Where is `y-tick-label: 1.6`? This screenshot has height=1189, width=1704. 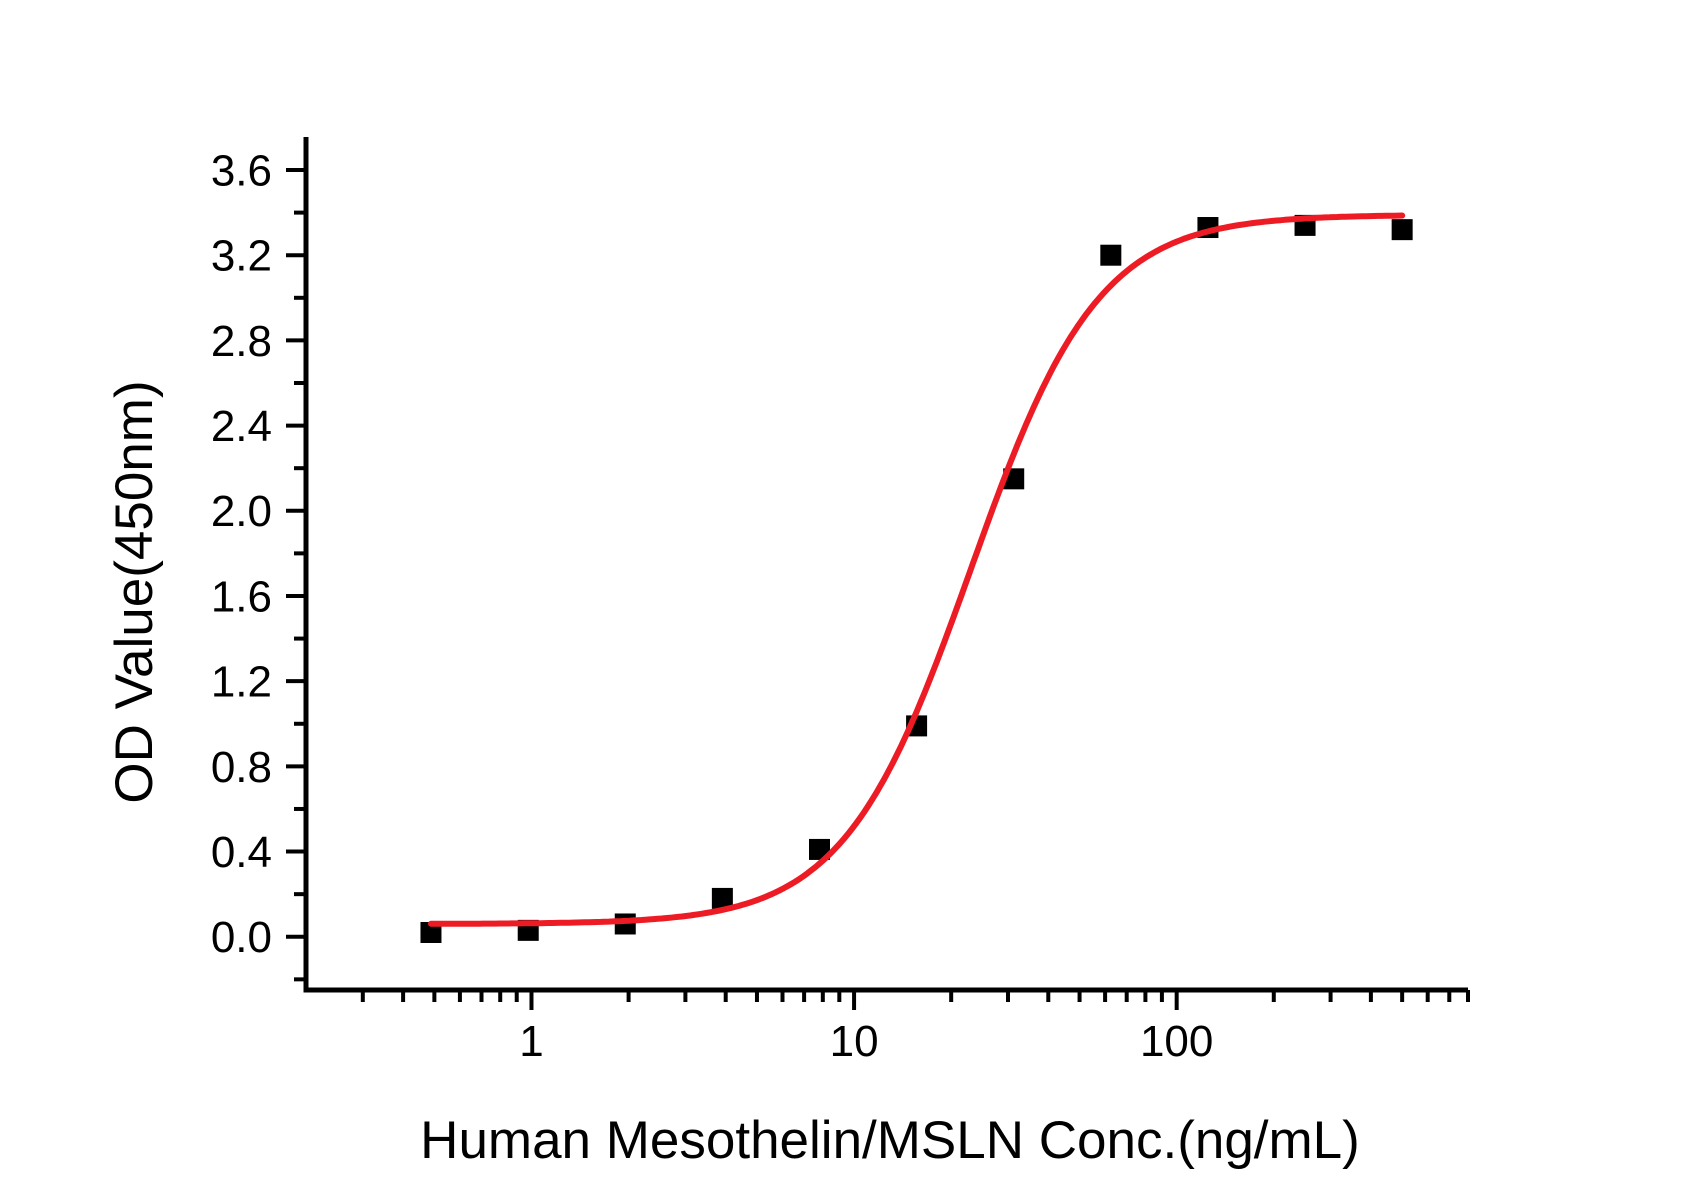 y-tick-label: 1.6 is located at coordinates (241, 596).